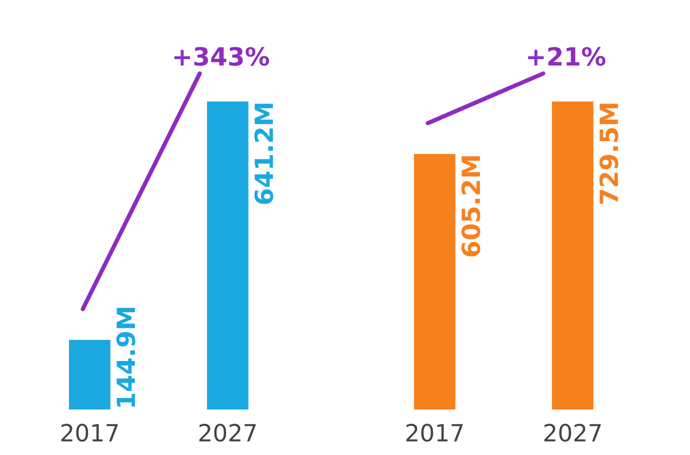 The width and height of the screenshot is (690, 455). Describe the element at coordinates (126, 357) in the screenshot. I see `data-label: 144.9M` at that location.